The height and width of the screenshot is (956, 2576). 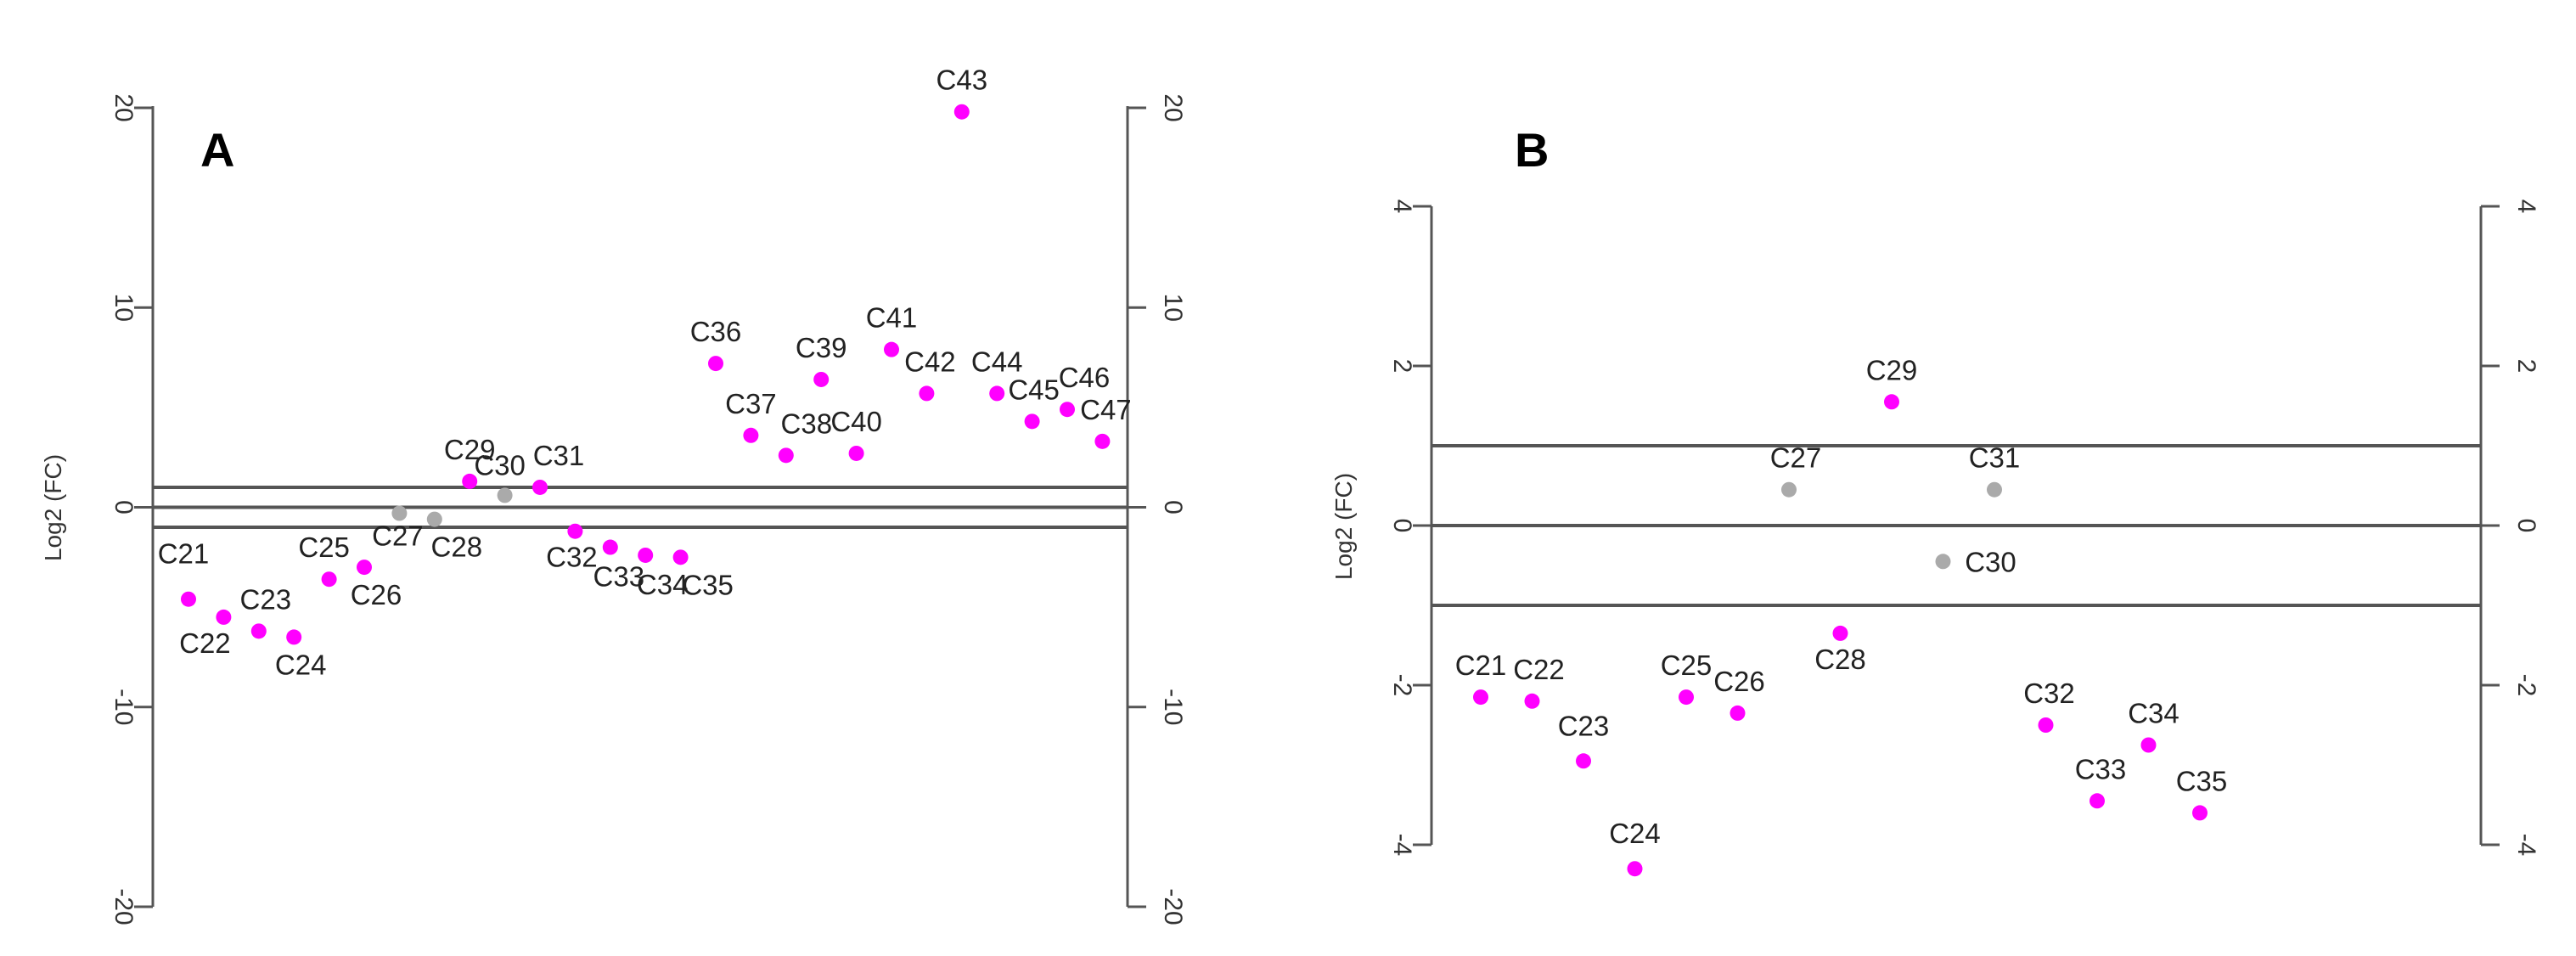 I want to click on data-point-c24, so click(x=294, y=637).